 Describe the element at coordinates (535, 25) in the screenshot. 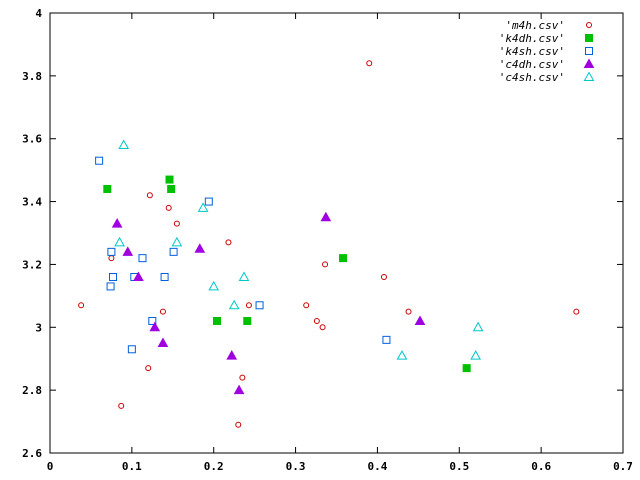

I see `legend-label: 'm4h.csv'` at that location.